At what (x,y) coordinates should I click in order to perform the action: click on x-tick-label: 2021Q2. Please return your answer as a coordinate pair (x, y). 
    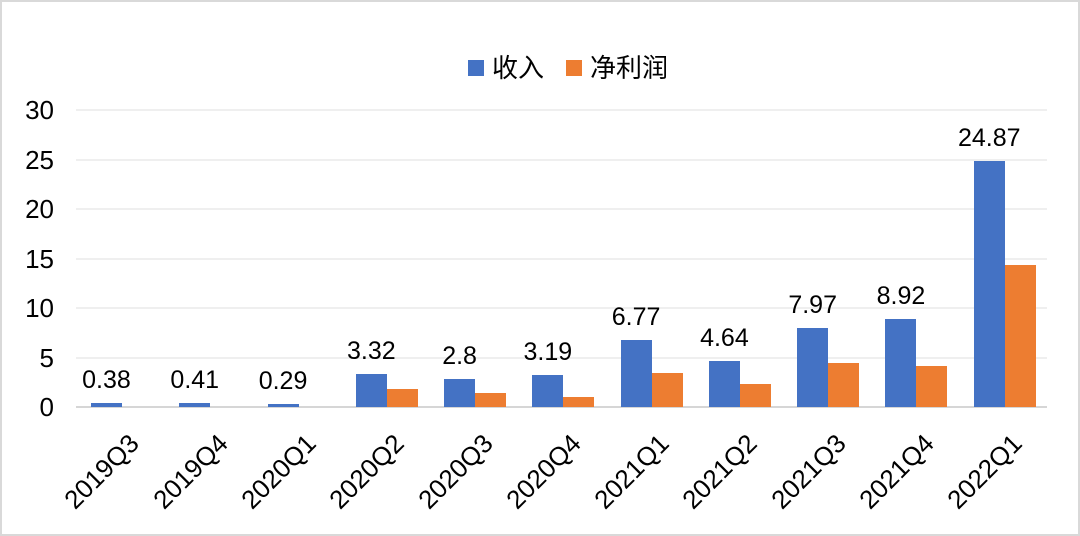
    Looking at the image, I should click on (720, 471).